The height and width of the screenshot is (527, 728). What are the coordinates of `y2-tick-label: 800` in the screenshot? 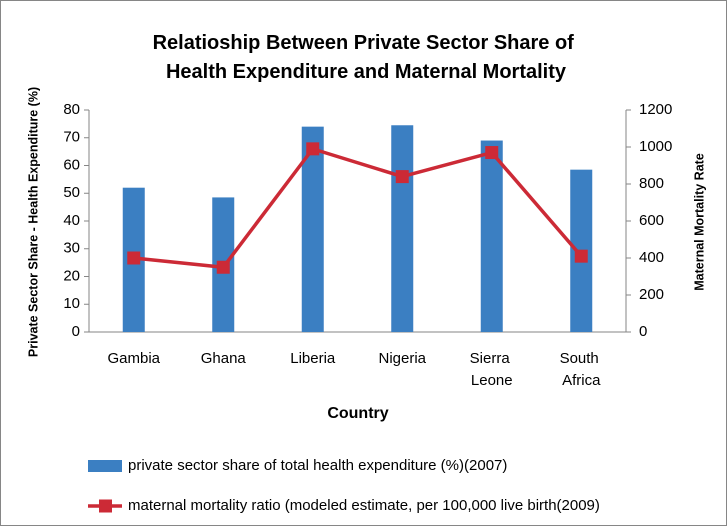 It's located at (651, 183).